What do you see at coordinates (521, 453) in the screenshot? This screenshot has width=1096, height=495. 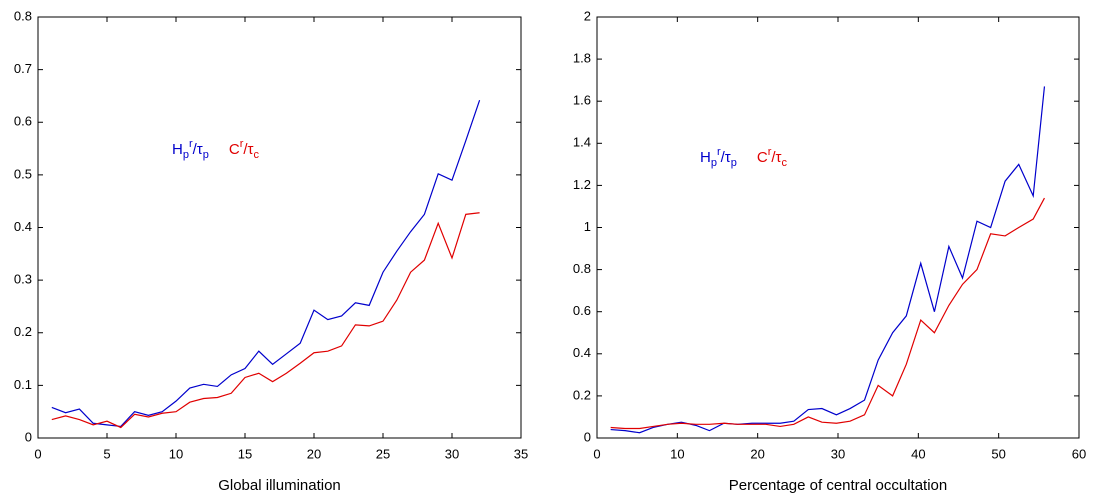 I see `x-tick-label: 35` at bounding box center [521, 453].